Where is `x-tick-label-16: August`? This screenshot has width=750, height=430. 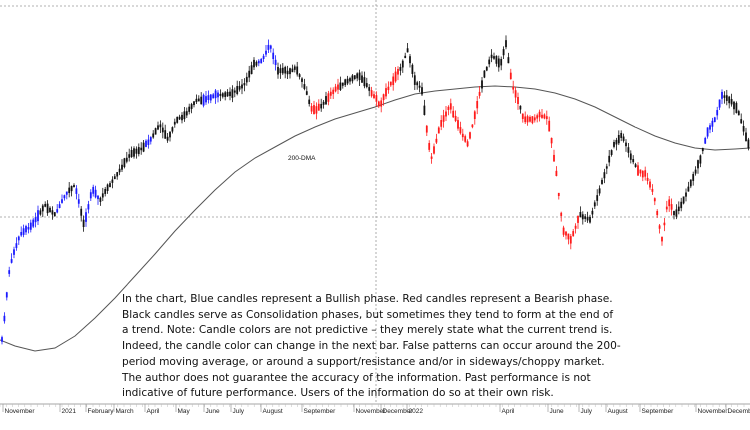
x-tick-label-16: August is located at coordinates (618, 411).